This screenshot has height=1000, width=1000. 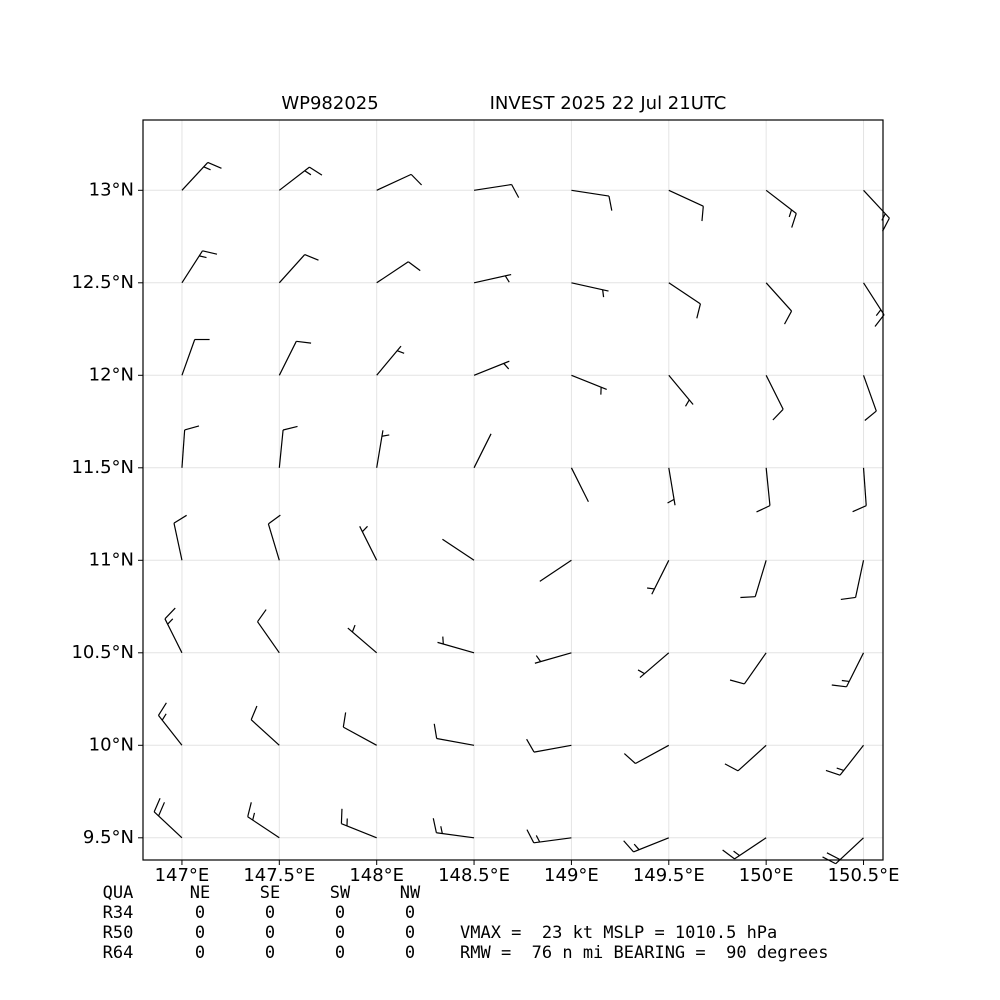 What do you see at coordinates (118, 913) in the screenshot?
I see `table-cell: R34` at bounding box center [118, 913].